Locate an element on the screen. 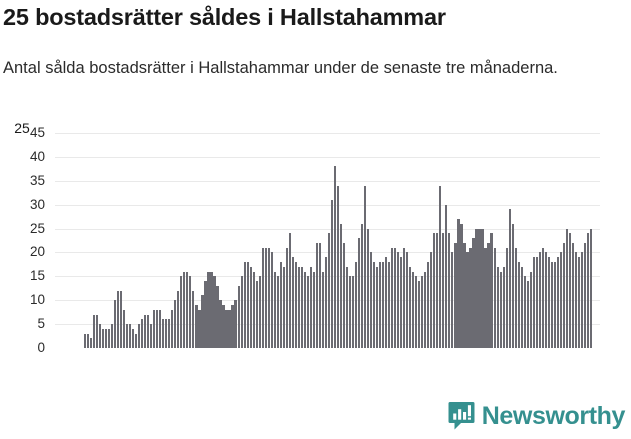 Image resolution: width=631 pixels, height=439 pixels. page-title: 25 bostadsrätter såldes i Hallstahammar is located at coordinates (224, 17).